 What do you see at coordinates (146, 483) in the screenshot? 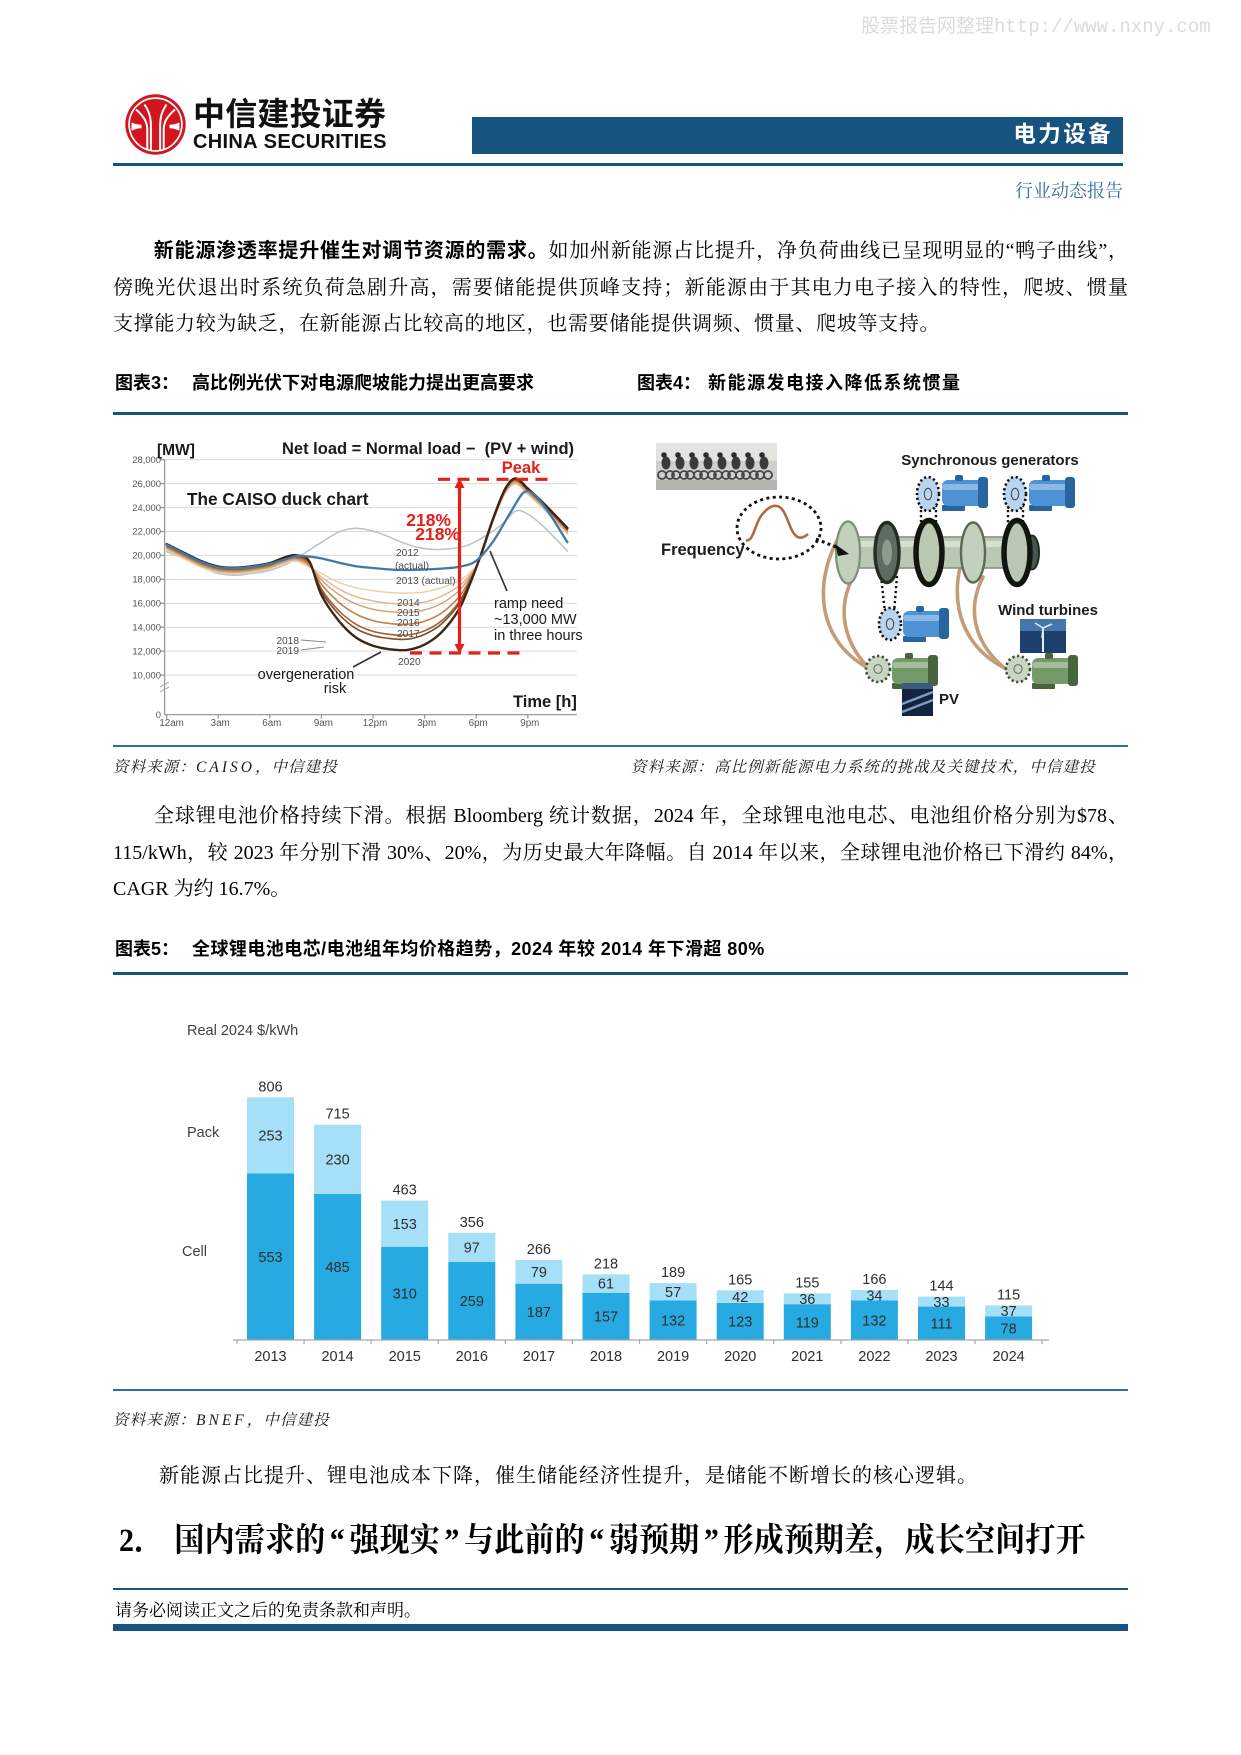
I see `svg-text: 26,000` at bounding box center [146, 483].